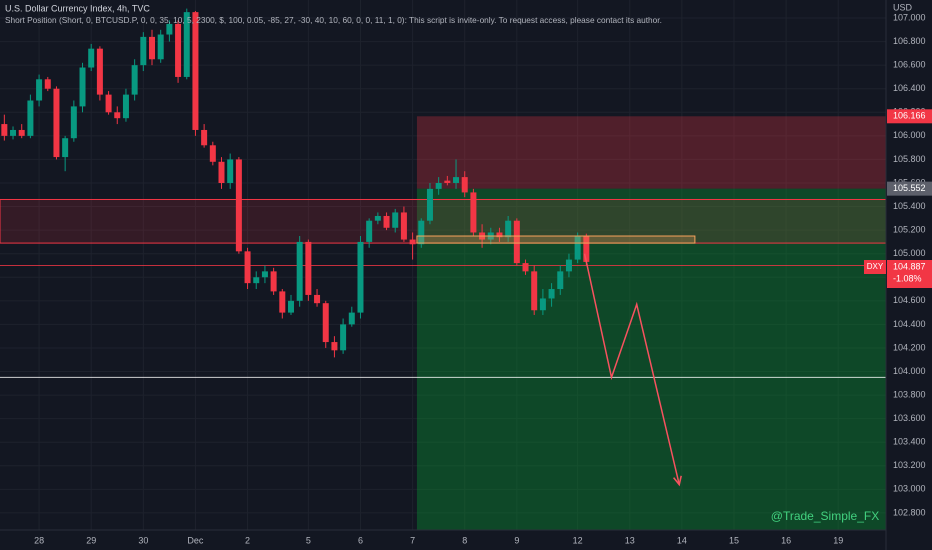 This screenshot has height=550, width=932. I want to click on price-tag-label: 104.887, so click(909, 266).